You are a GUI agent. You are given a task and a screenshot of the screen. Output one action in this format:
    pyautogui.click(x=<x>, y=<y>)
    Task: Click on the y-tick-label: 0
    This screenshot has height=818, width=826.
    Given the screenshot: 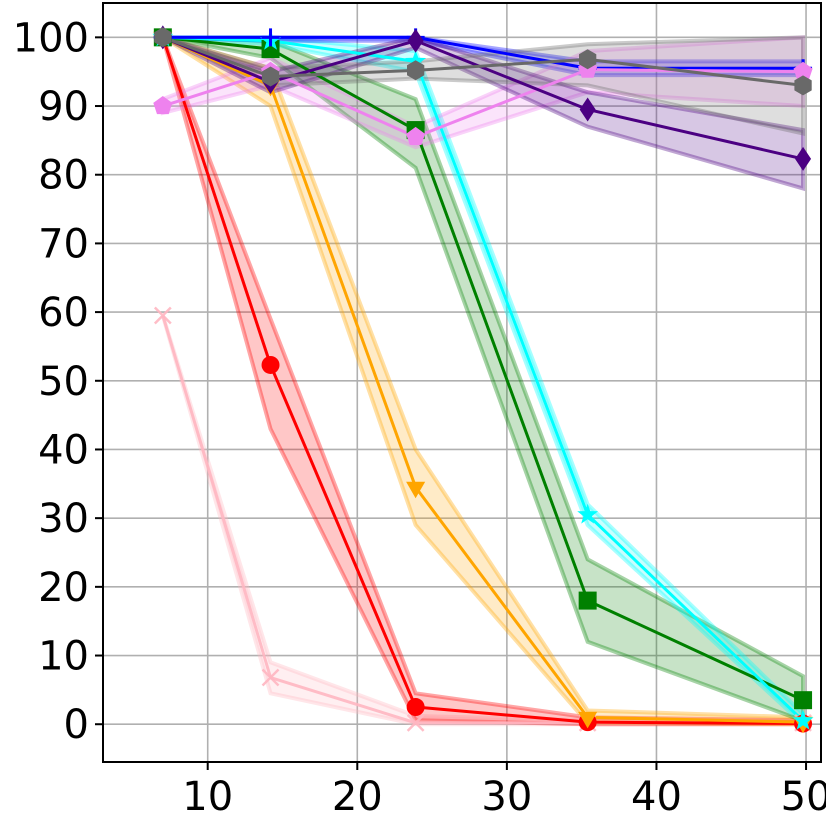 What is the action you would take?
    pyautogui.click(x=76, y=725)
    